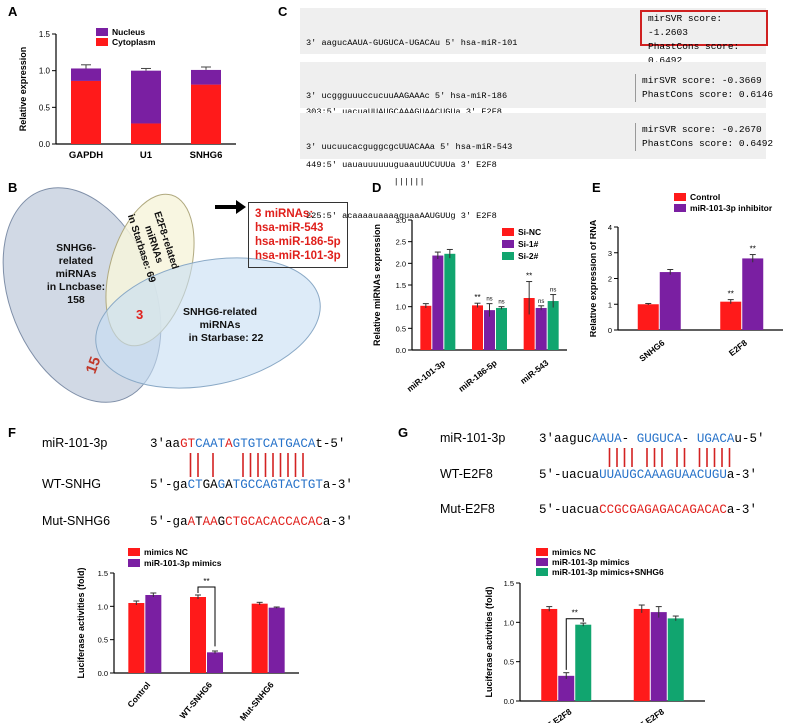 The height and width of the screenshot is (723, 789). I want to click on panel-letter-b: B, so click(13, 187).